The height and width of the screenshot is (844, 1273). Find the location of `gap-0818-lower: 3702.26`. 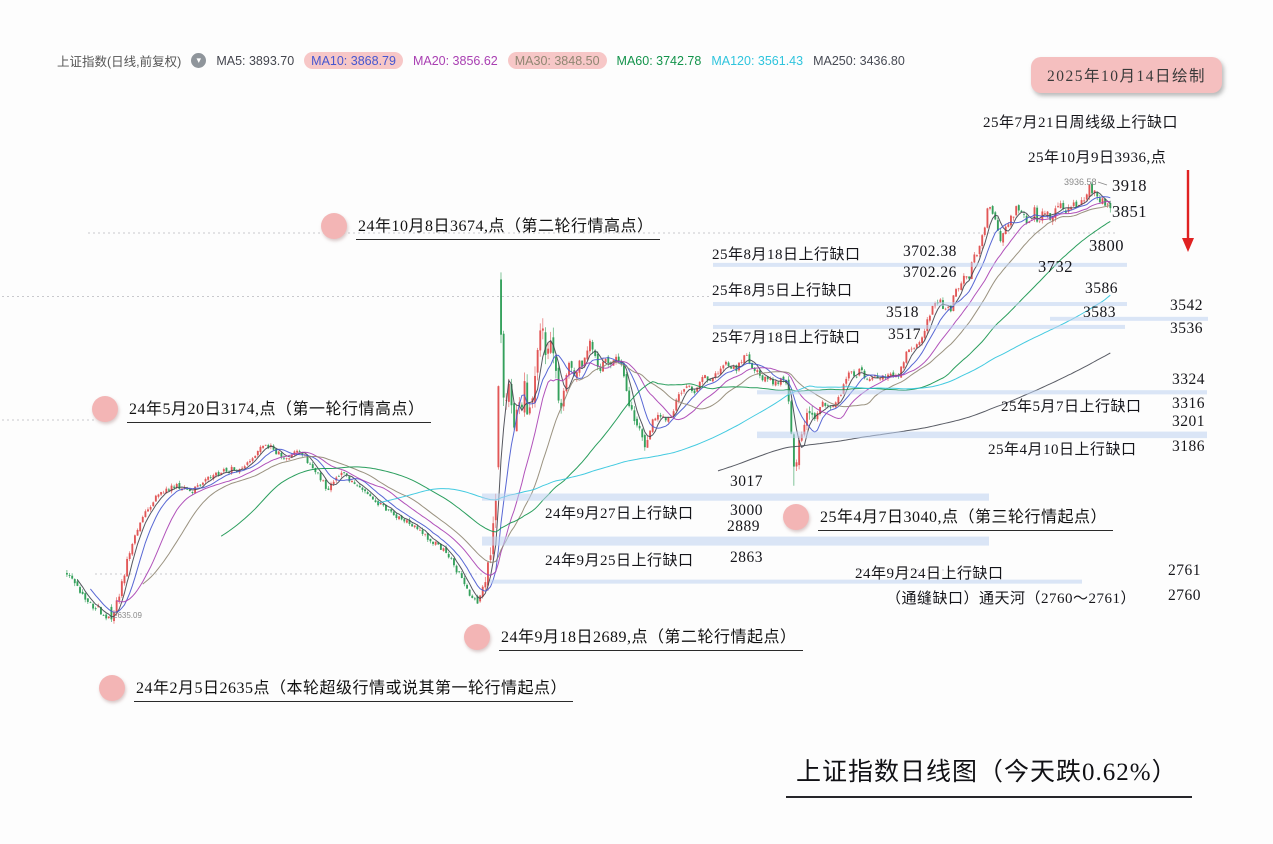

gap-0818-lower: 3702.26 is located at coordinates (930, 272).